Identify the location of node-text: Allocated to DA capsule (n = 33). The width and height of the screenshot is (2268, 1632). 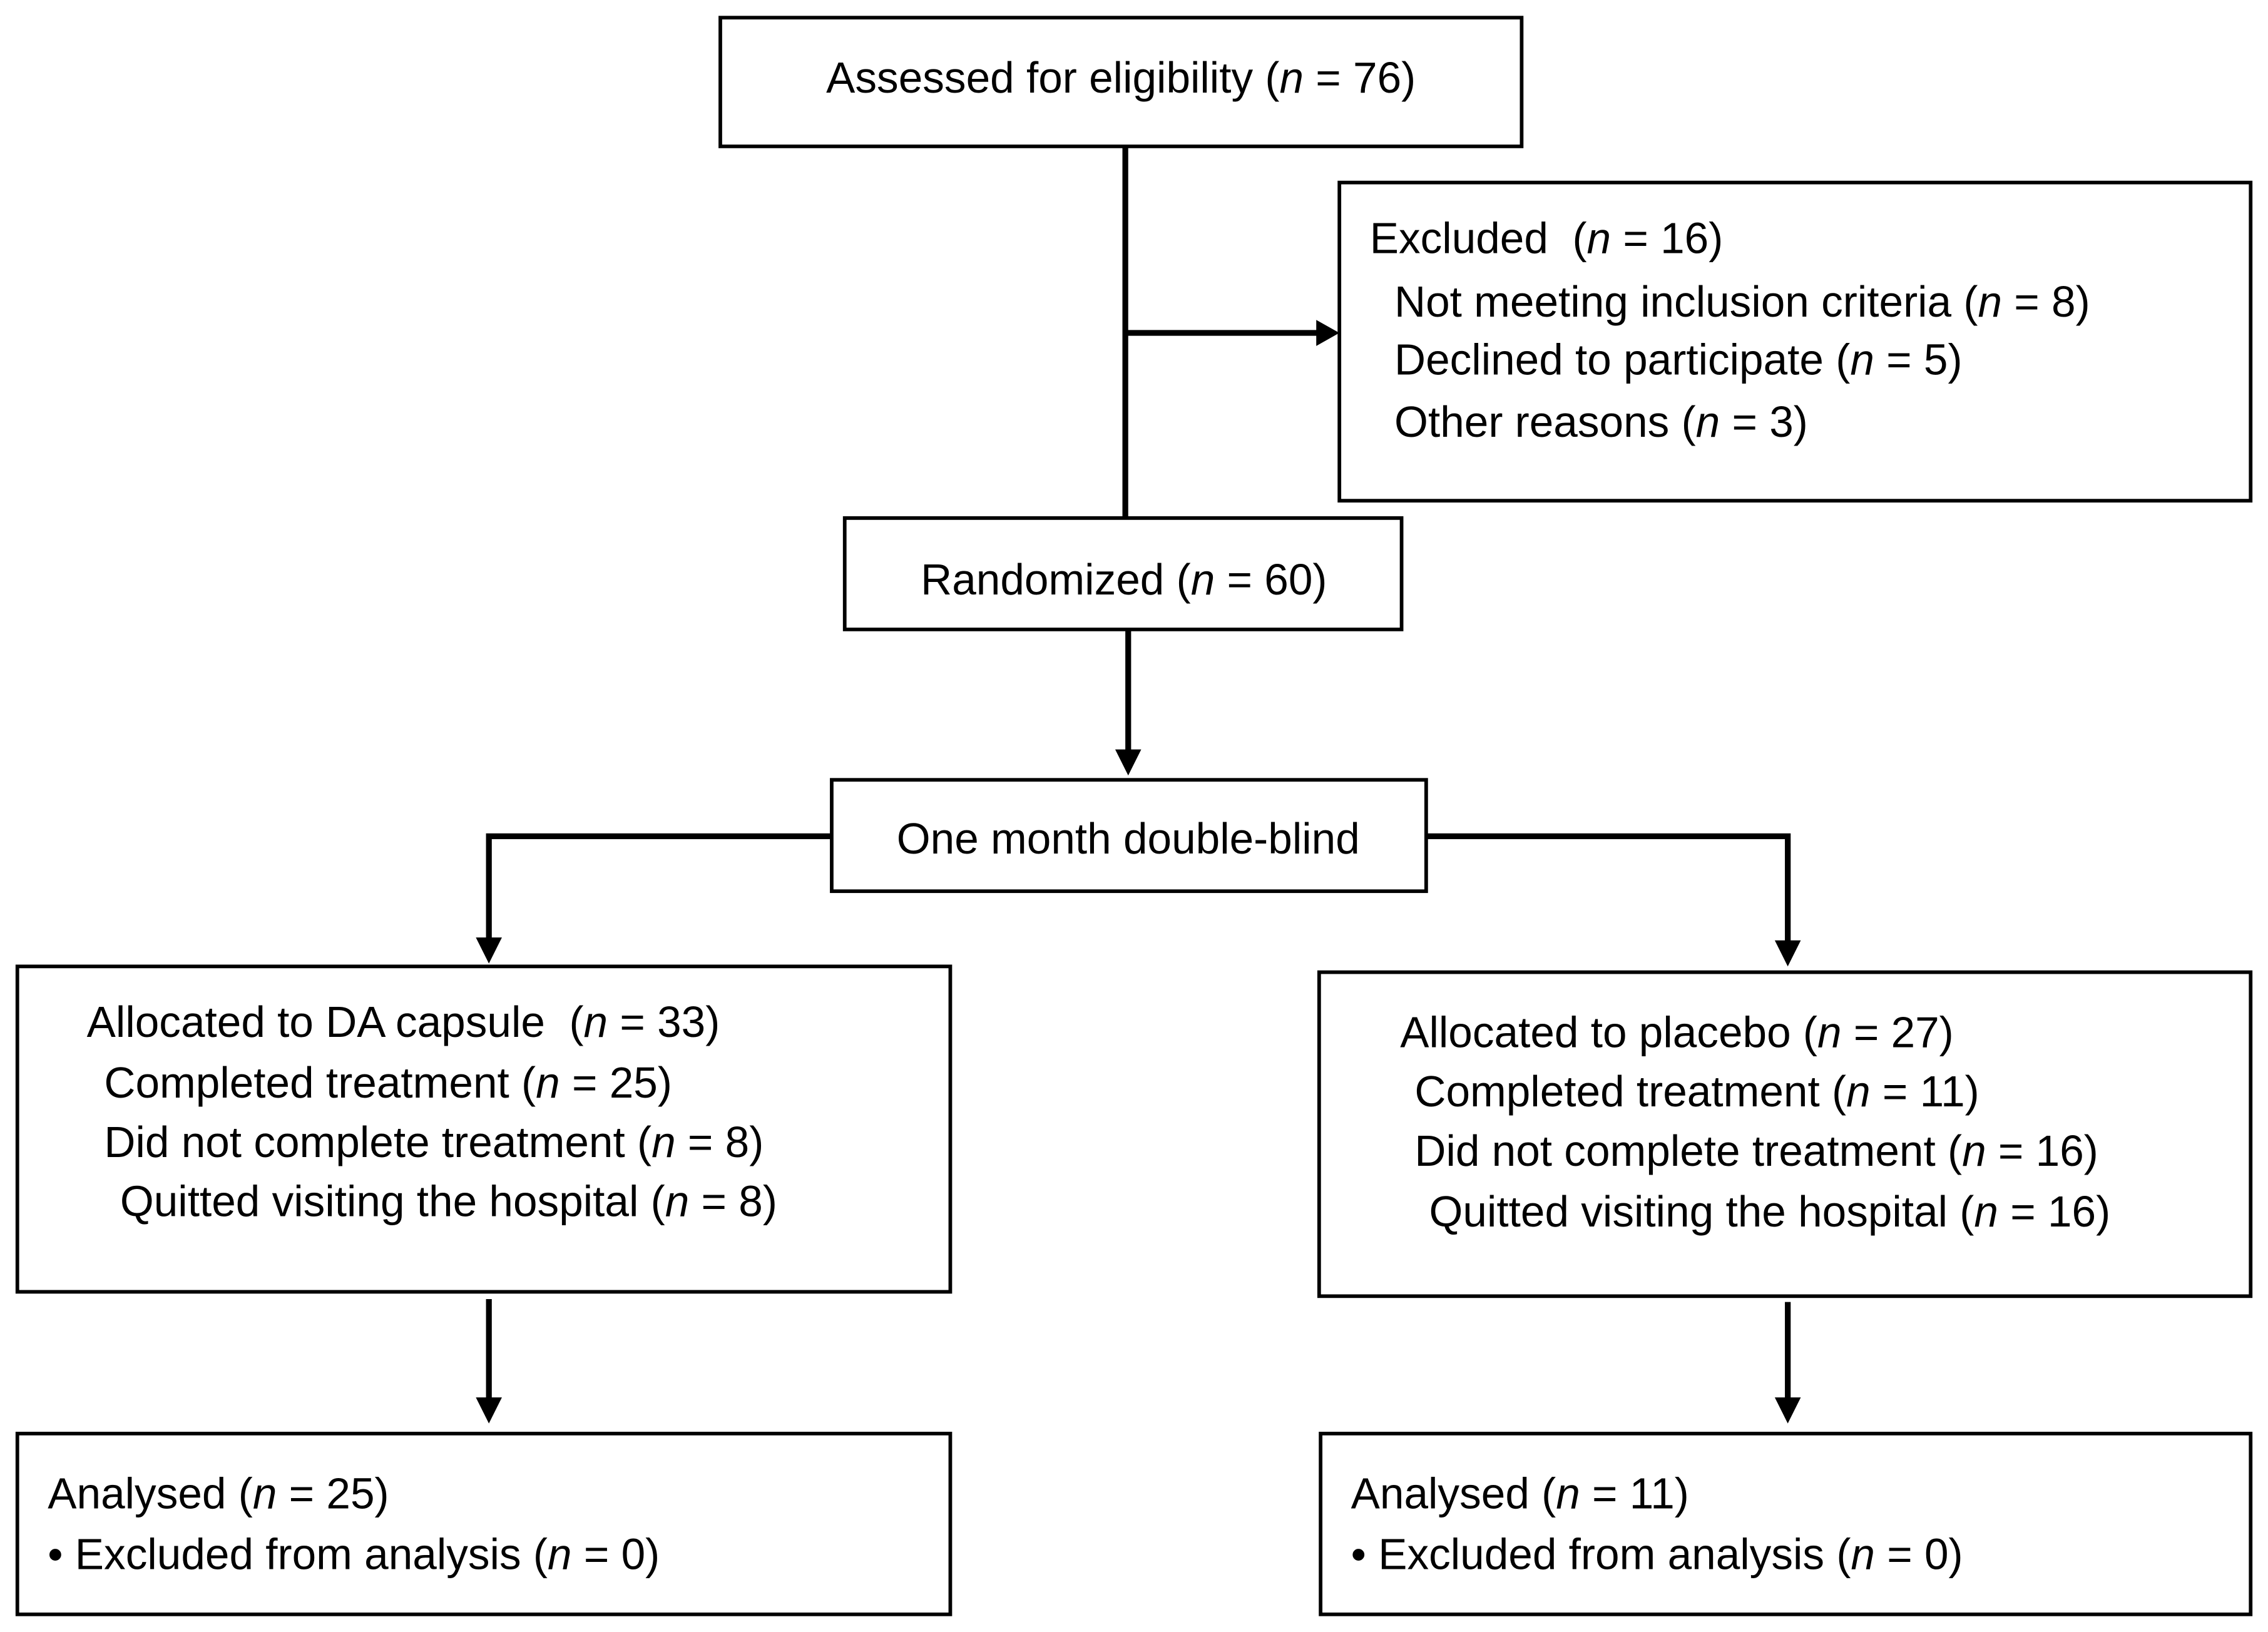
(403, 1022).